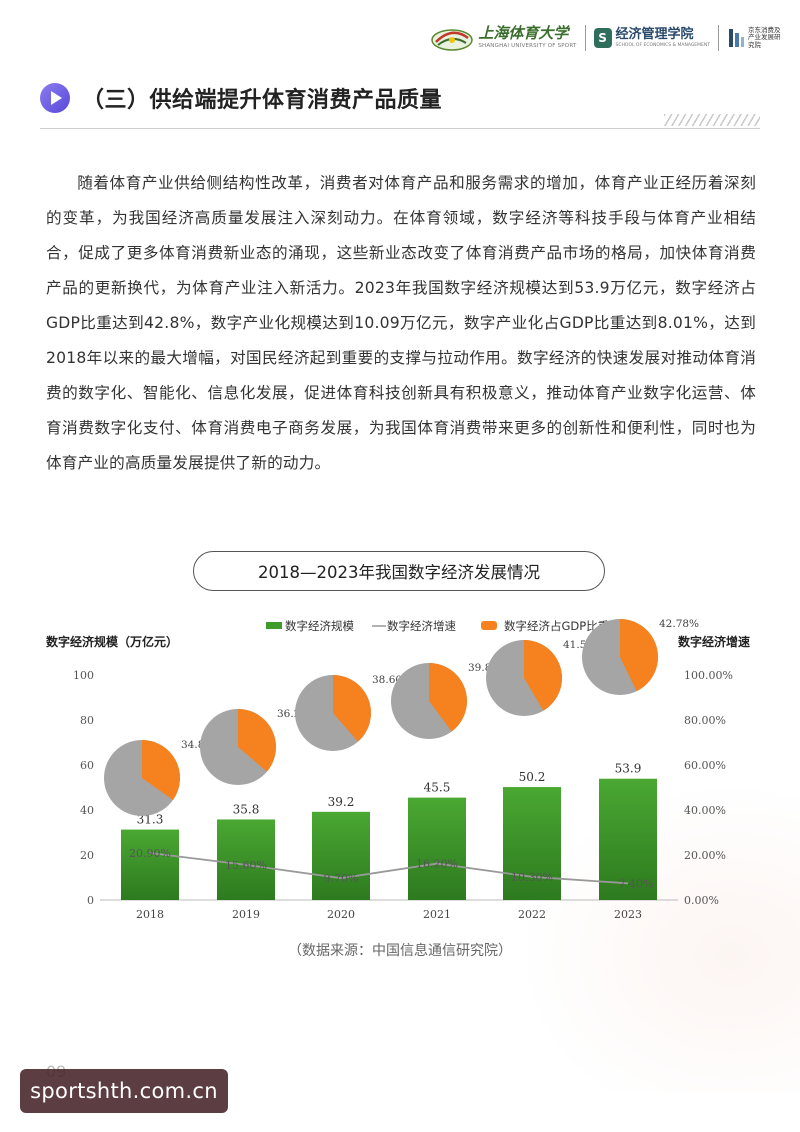 Image resolution: width=800 pixels, height=1132 pixels. I want to click on watermark: sportshth.com.cn, so click(124, 1091).